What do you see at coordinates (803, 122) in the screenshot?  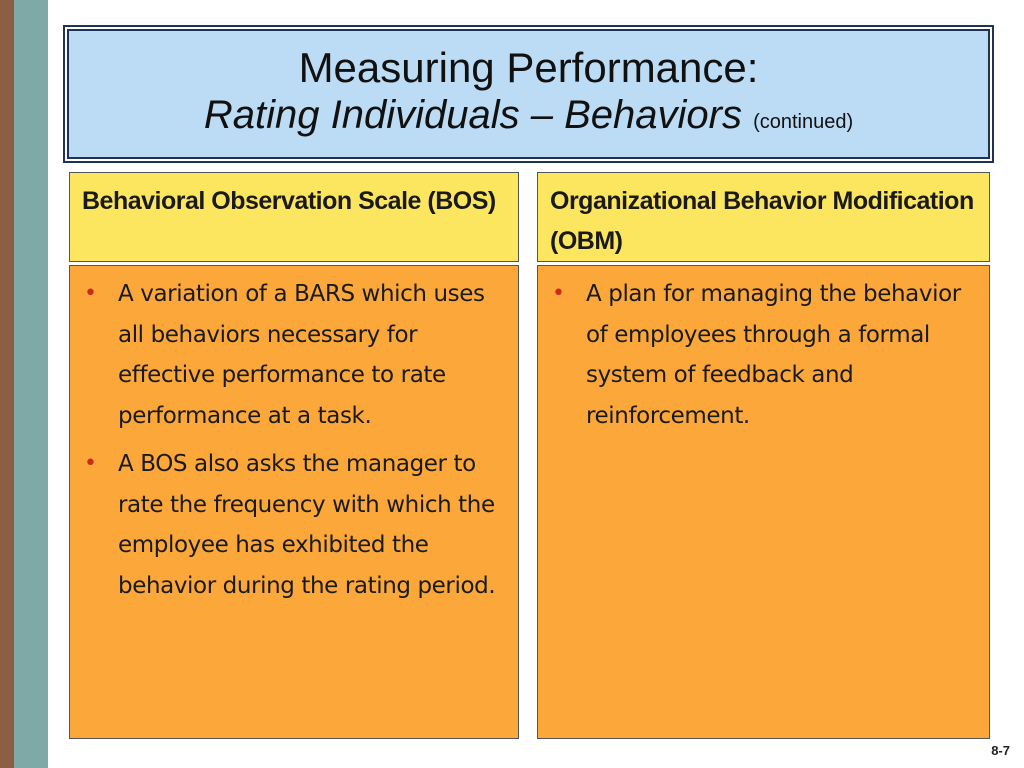 I see `slide-subtitle-suffix: (continued)` at bounding box center [803, 122].